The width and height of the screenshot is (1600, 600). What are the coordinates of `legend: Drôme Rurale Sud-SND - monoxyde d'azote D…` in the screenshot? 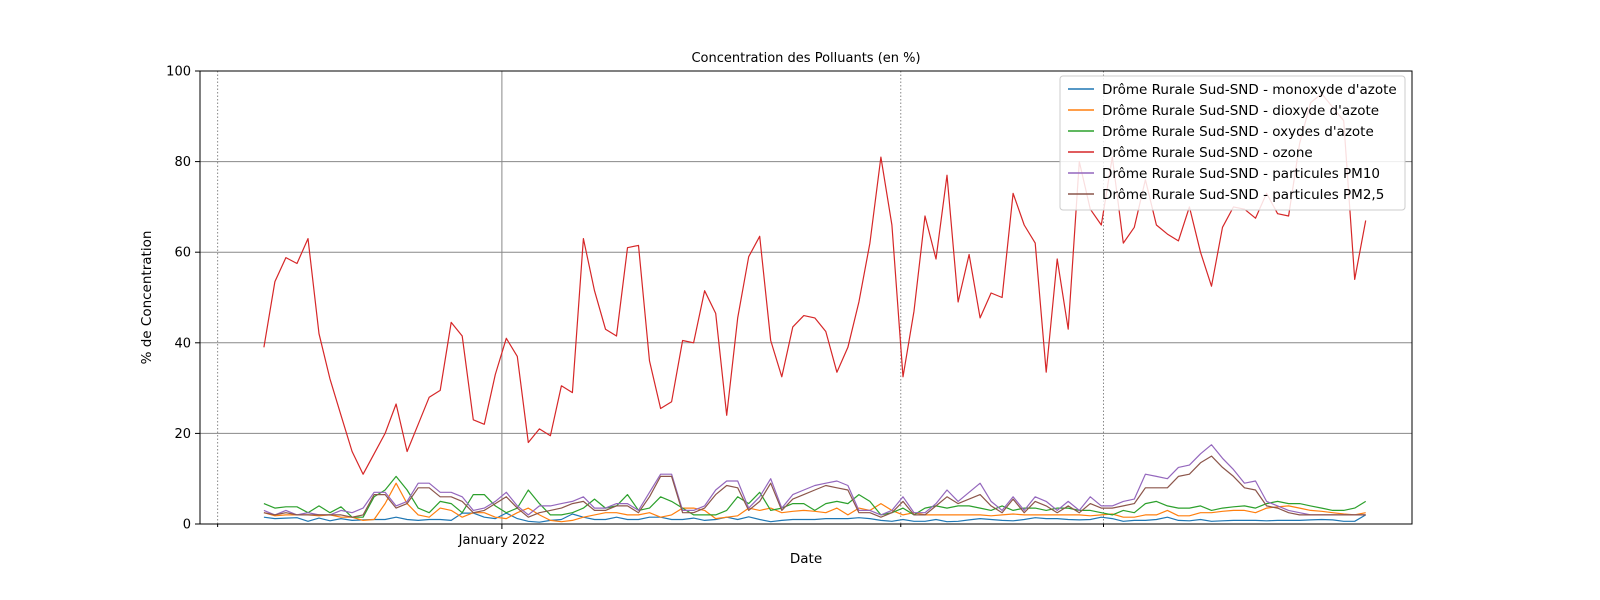 It's located at (1232, 143).